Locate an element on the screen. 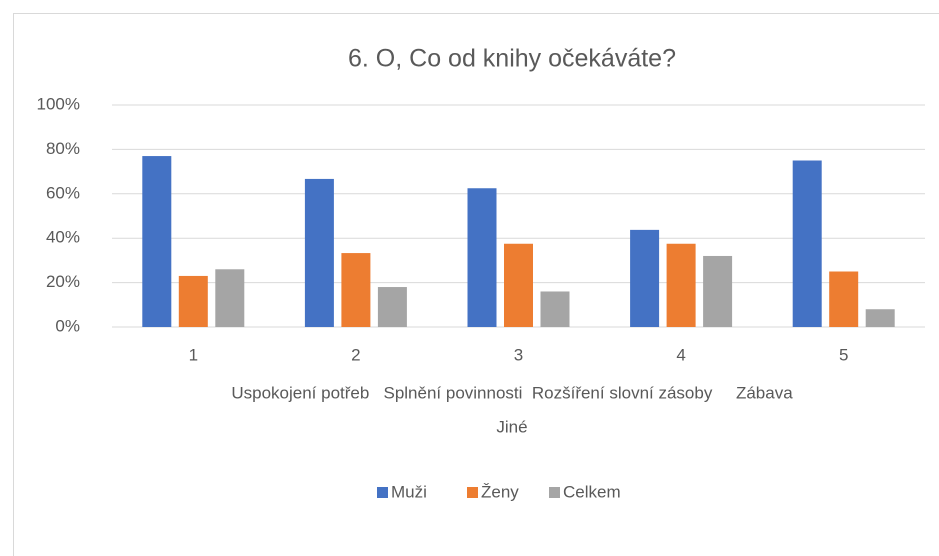 The image size is (939, 556). y-tick-label: 100% is located at coordinates (58, 103).